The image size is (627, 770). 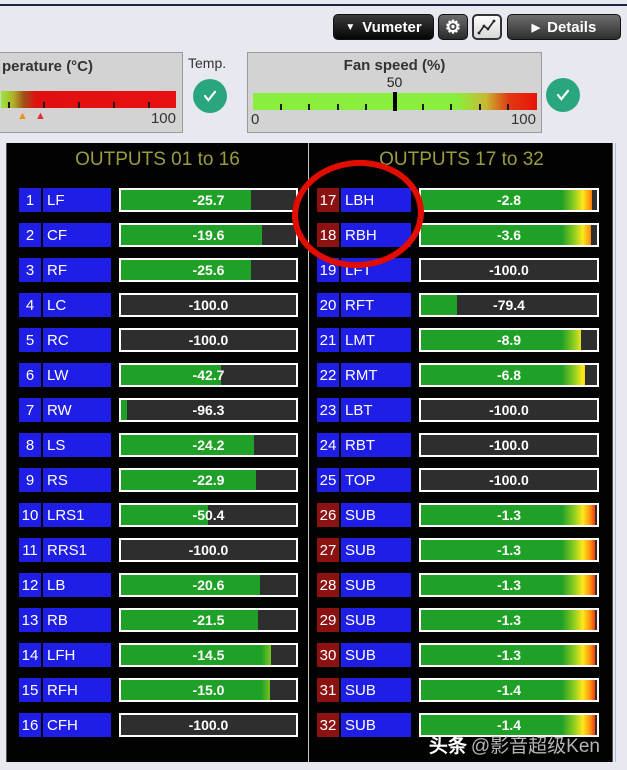 I want to click on output-number: 21, so click(x=328, y=340).